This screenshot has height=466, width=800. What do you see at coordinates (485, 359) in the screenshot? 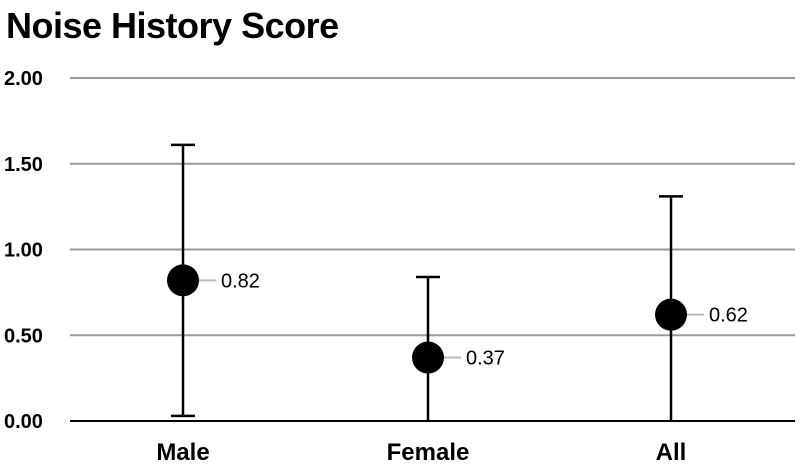
I see `data-label: 0.37` at bounding box center [485, 359].